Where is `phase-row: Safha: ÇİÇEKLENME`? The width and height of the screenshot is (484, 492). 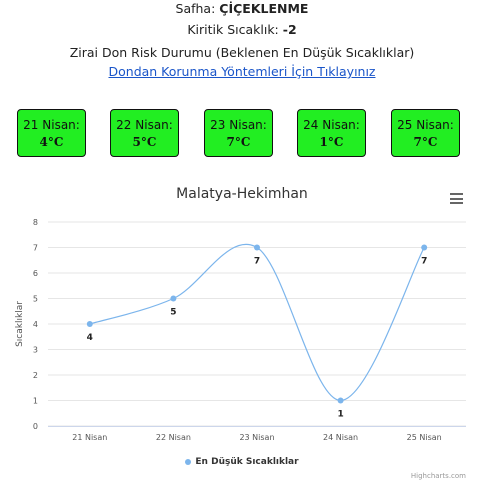 phase-row: Safha: ÇİÇEKLENME is located at coordinates (242, 8).